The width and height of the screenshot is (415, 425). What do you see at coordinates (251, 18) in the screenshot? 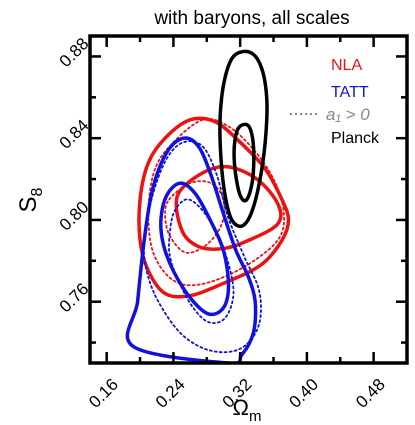
I see `chart-title: with baryons, all scales` at bounding box center [251, 18].